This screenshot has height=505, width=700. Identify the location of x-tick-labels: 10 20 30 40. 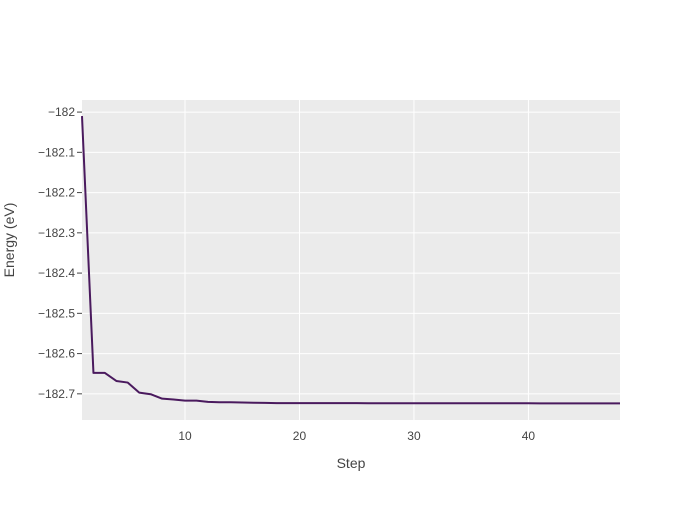
(356, 436).